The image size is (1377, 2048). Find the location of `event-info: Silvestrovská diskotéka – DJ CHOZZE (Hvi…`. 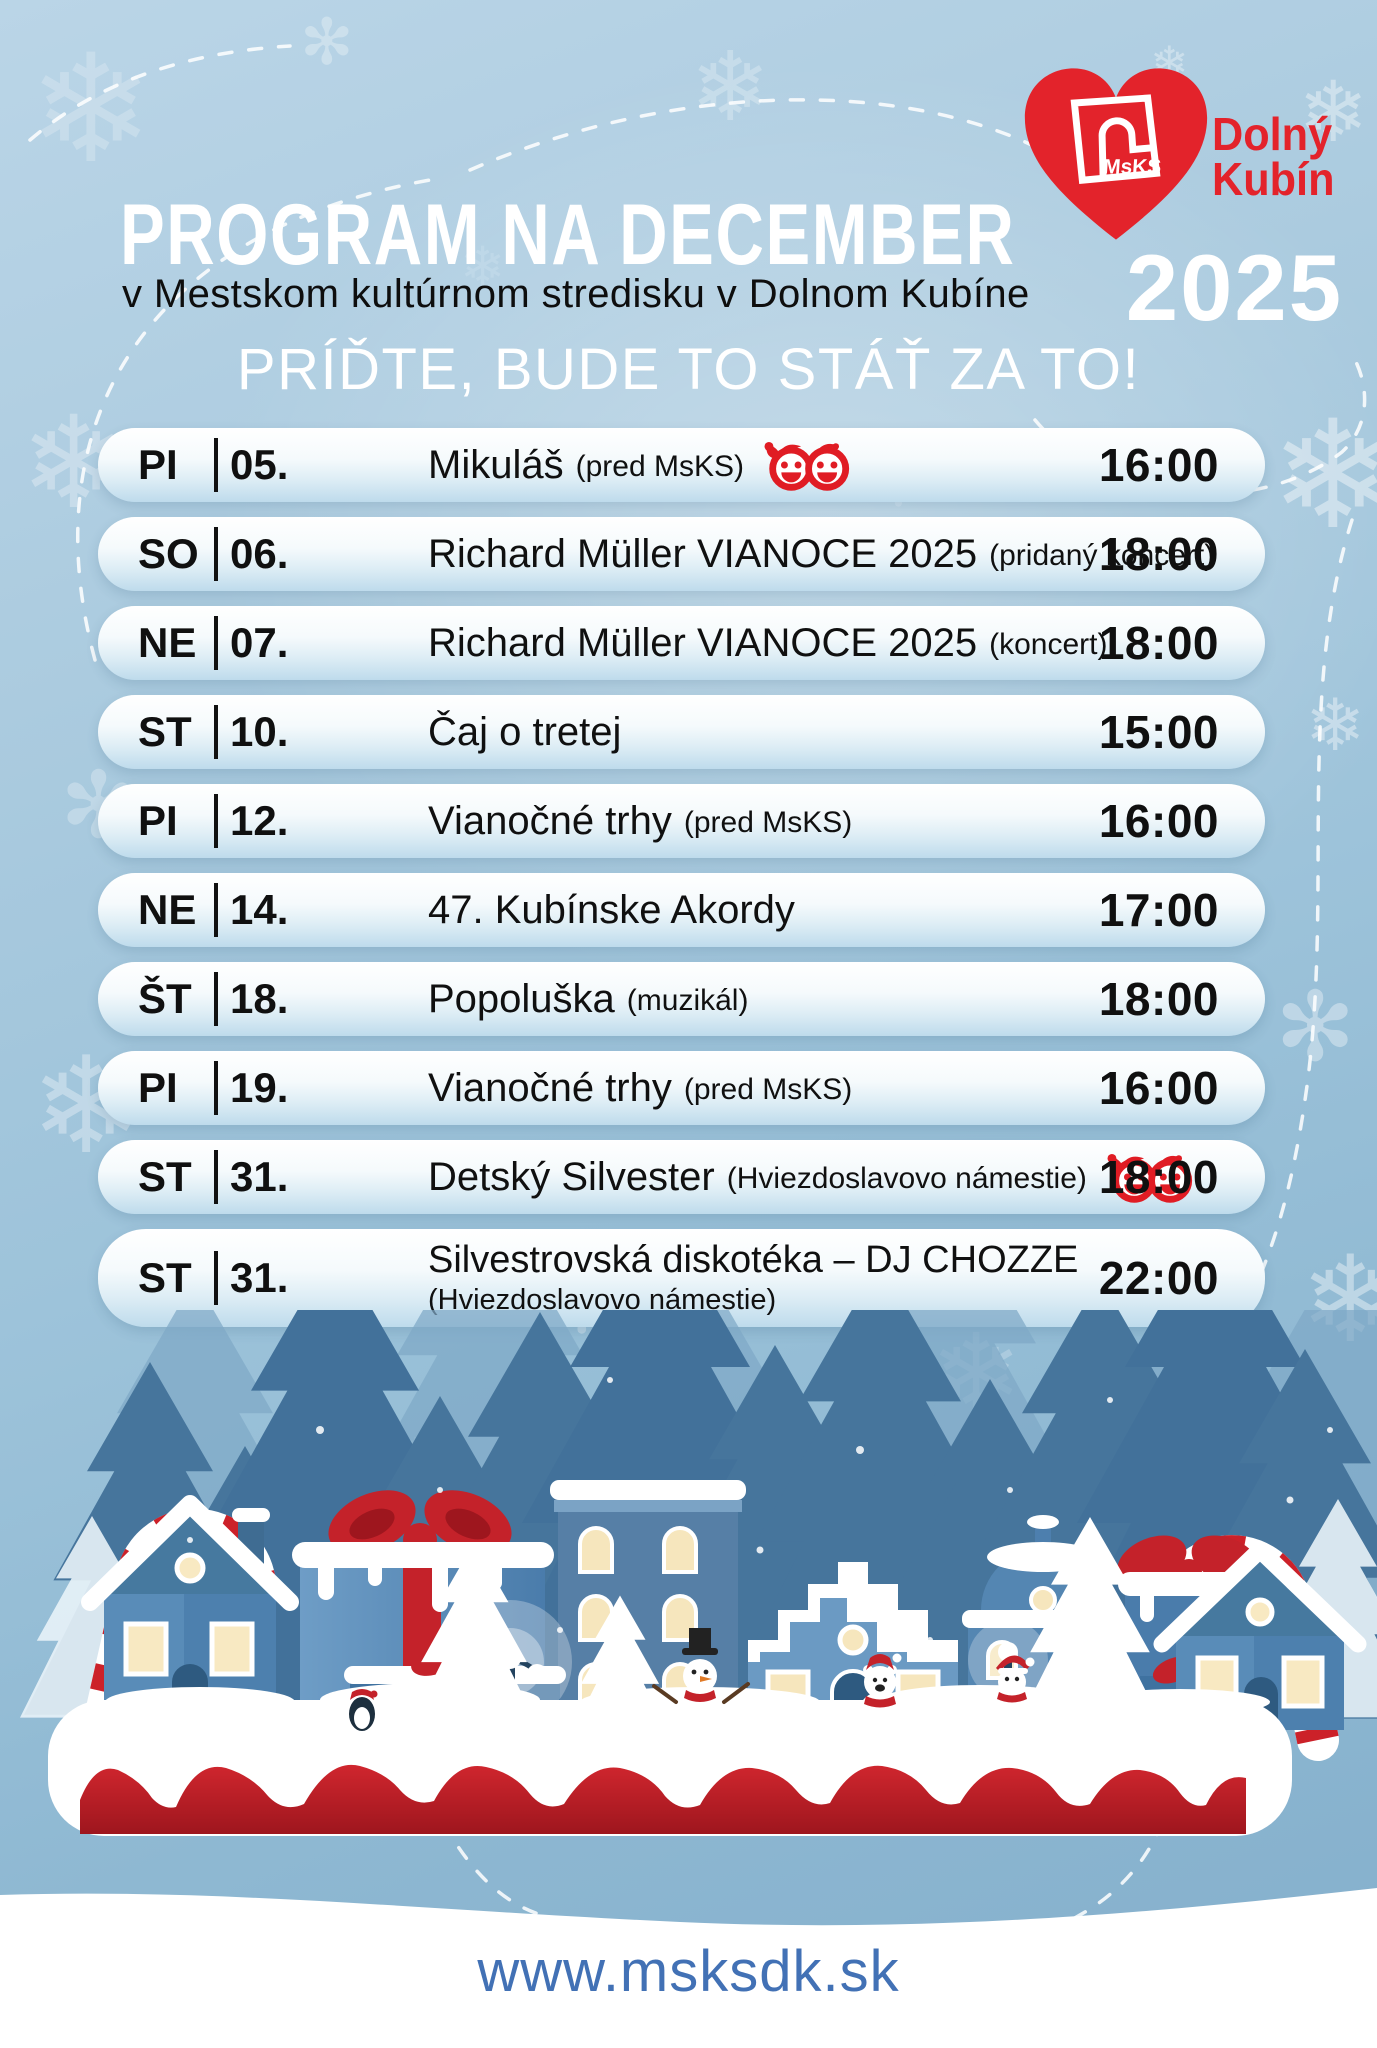

event-info: Silvestrovská diskotéka – DJ CHOZZE (Hvi… is located at coordinates (738, 1278).